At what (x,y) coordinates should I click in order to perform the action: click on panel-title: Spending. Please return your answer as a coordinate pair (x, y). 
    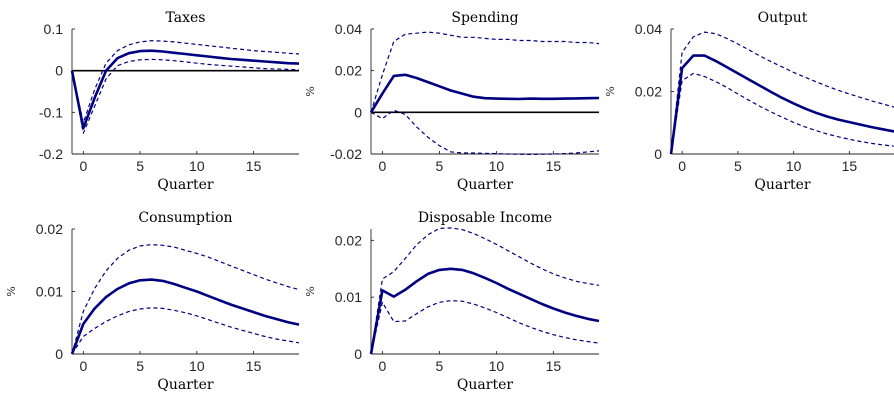
    Looking at the image, I should click on (484, 18).